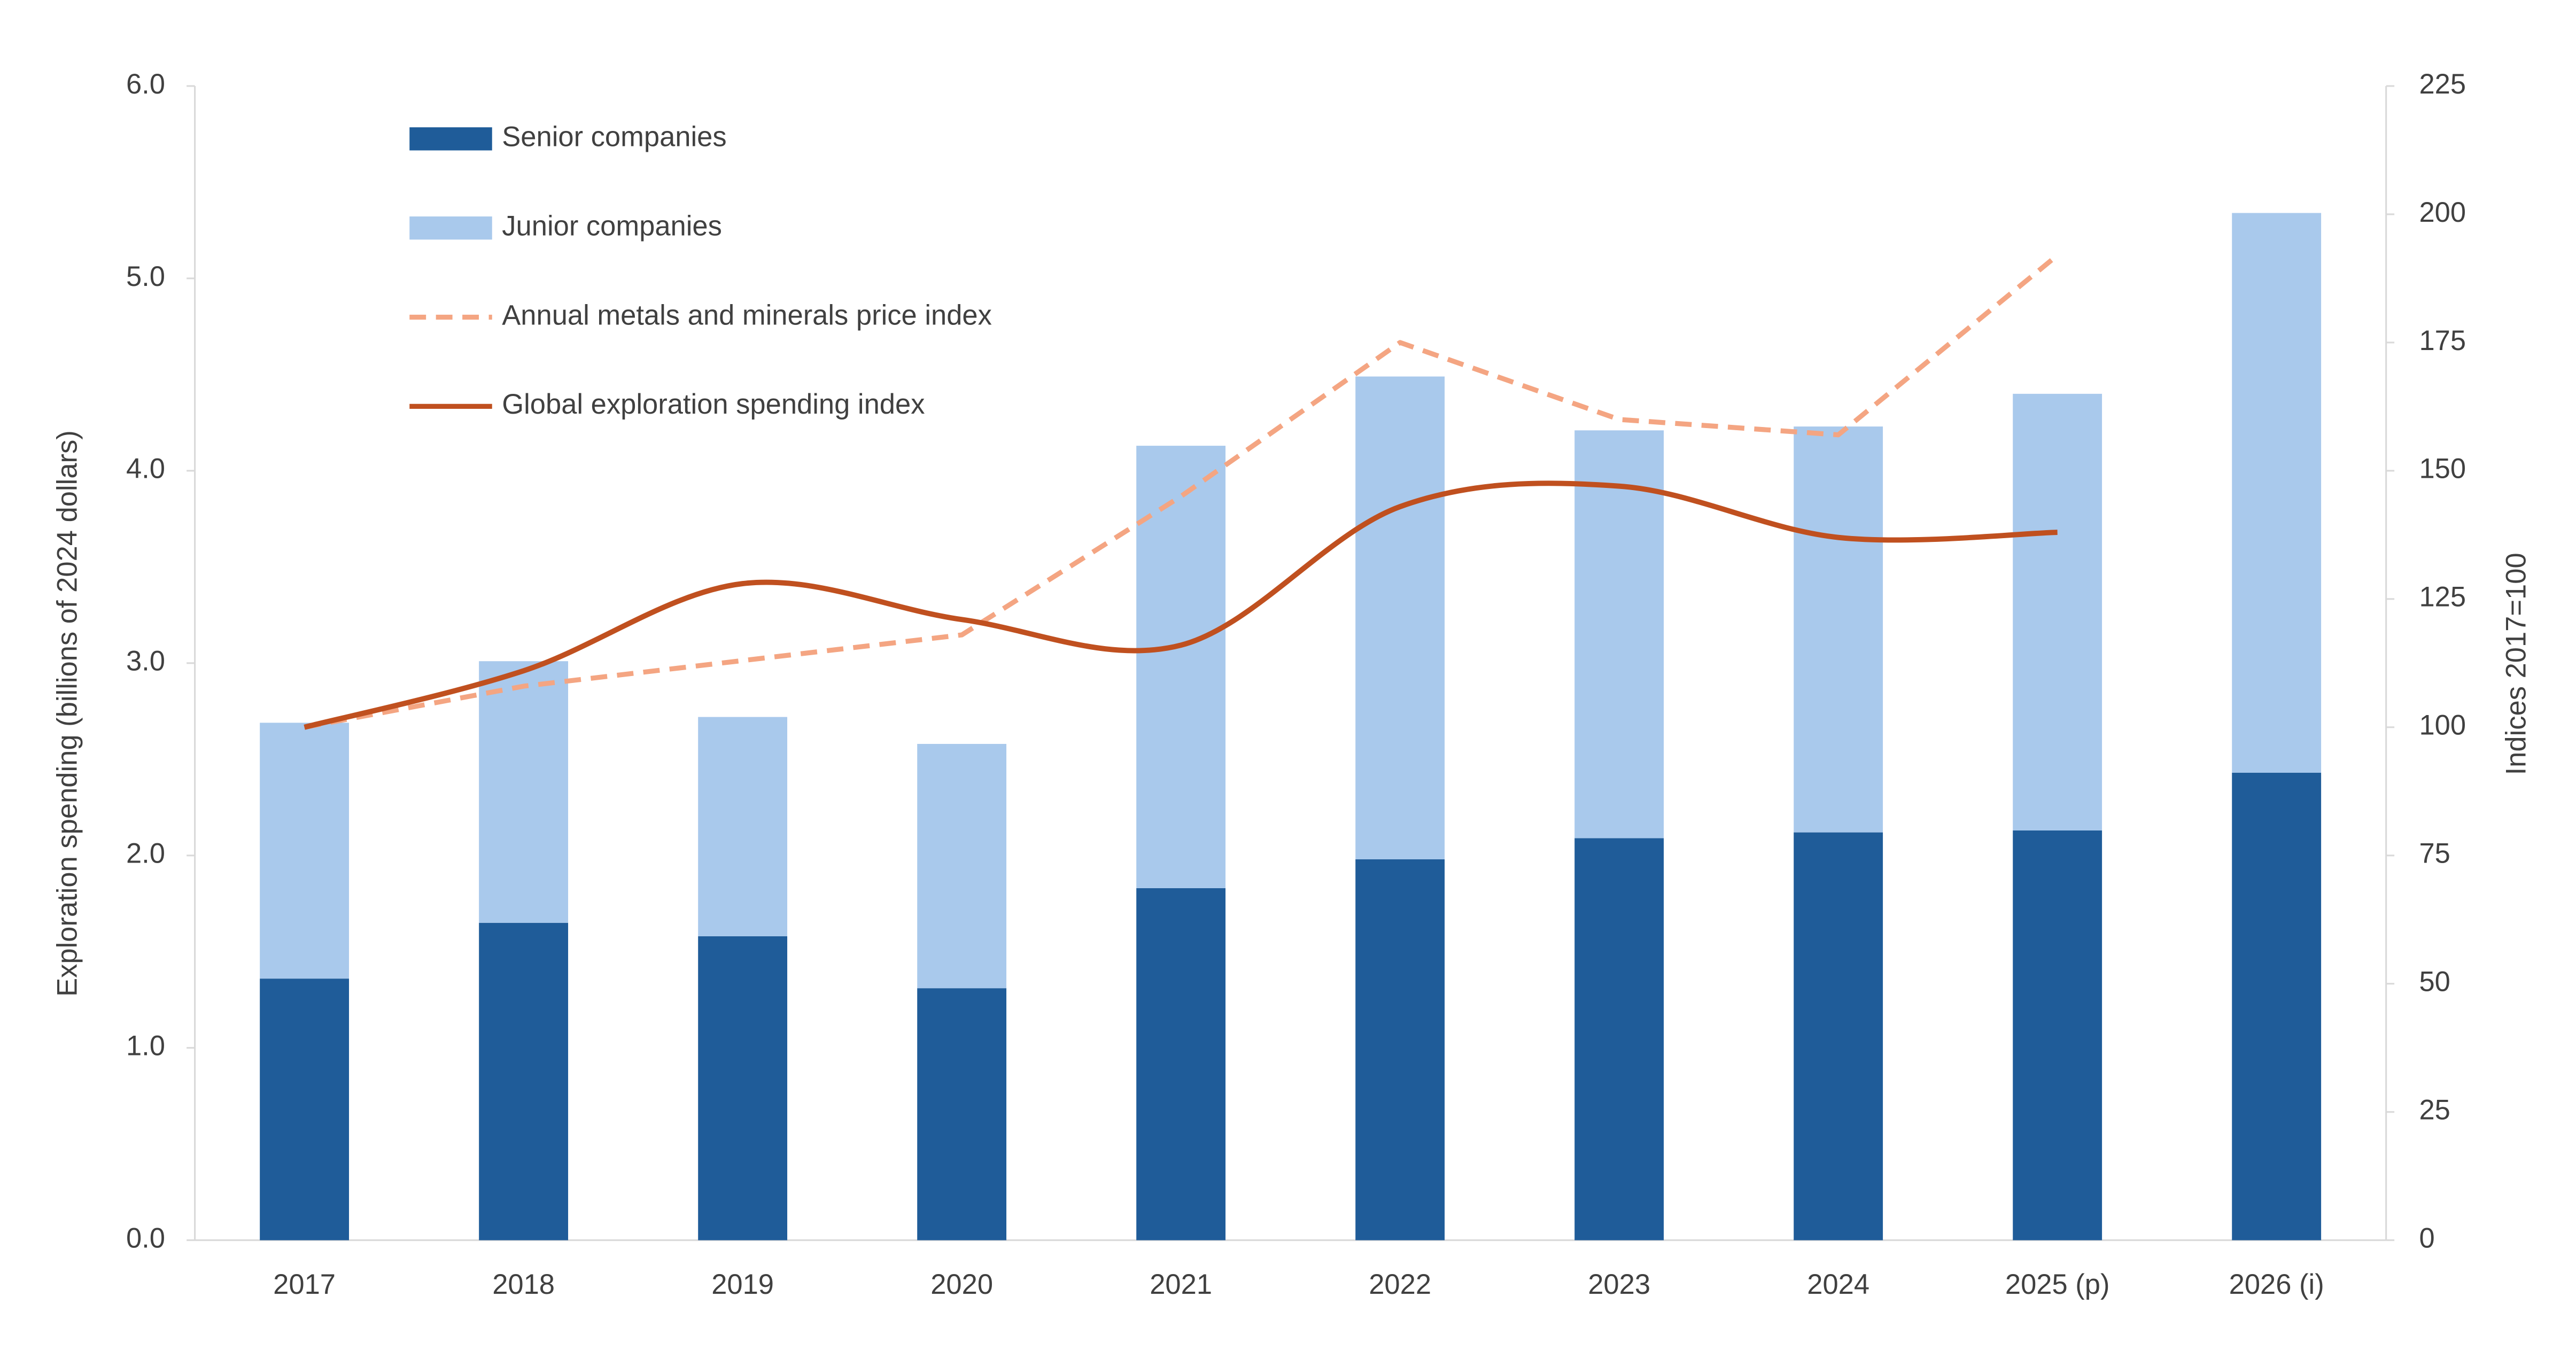  Describe the element at coordinates (2434, 853) in the screenshot. I see `y2-tick-label: 75` at that location.